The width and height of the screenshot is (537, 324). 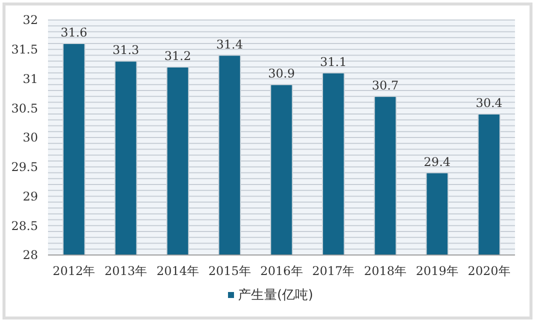 What do you see at coordinates (24, 49) in the screenshot?
I see `y-tick-label: 31.5` at bounding box center [24, 49].